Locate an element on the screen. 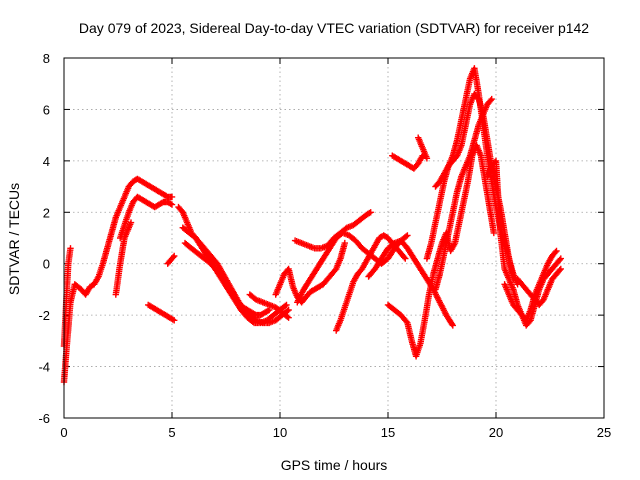 The width and height of the screenshot is (640, 480). y-tick-label: -4 is located at coordinates (44, 367).